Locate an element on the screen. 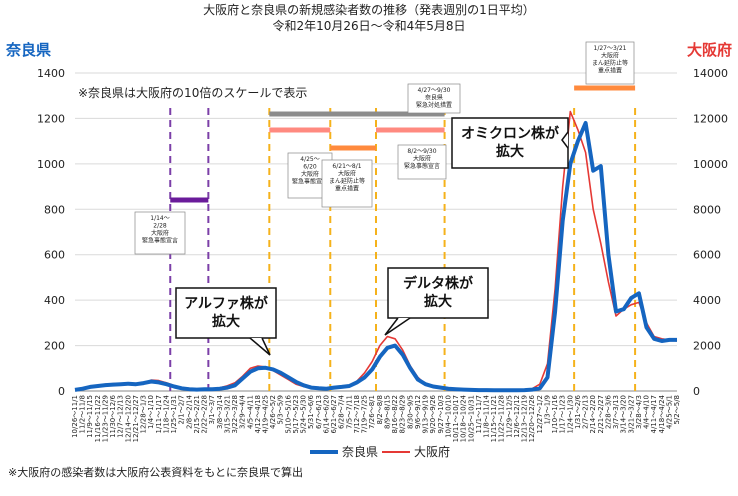 Image resolution: width=738 pixels, height=496 pixels. x-tick-label: 9/27～10/3 is located at coordinates (441, 414).